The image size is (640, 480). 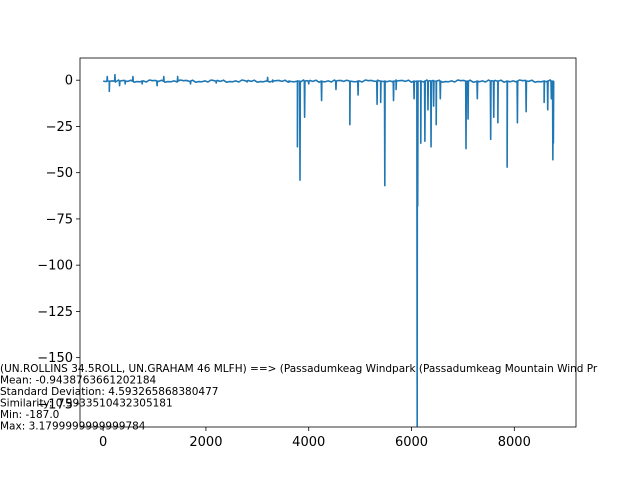 What do you see at coordinates (103, 442) in the screenshot?
I see `x-tick-label: 0` at bounding box center [103, 442].